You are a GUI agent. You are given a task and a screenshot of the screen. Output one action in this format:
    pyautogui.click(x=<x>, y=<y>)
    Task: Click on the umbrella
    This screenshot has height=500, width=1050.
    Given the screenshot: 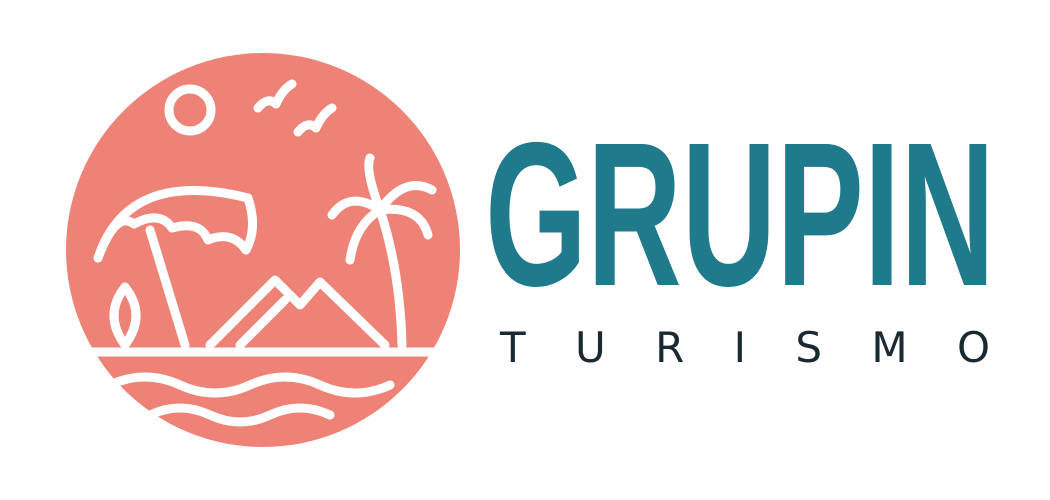 What is the action you would take?
    pyautogui.click(x=175, y=224)
    